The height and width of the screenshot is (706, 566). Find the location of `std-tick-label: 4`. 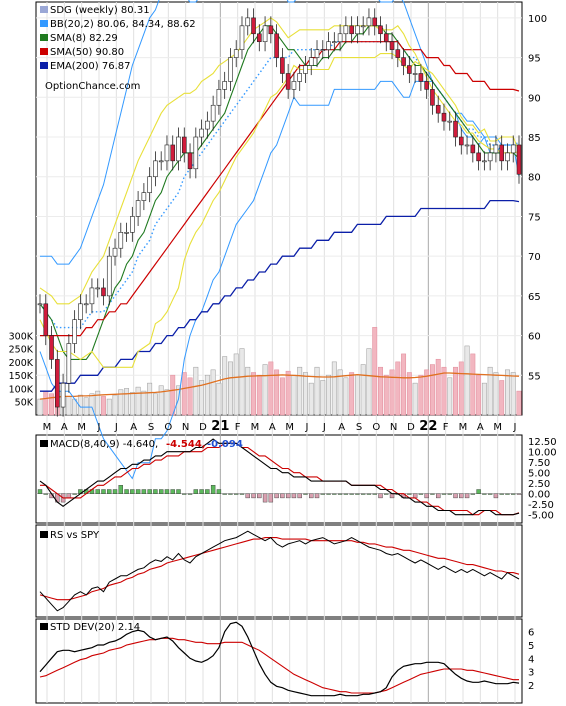

std-tick-label: 4 is located at coordinates (531, 659).